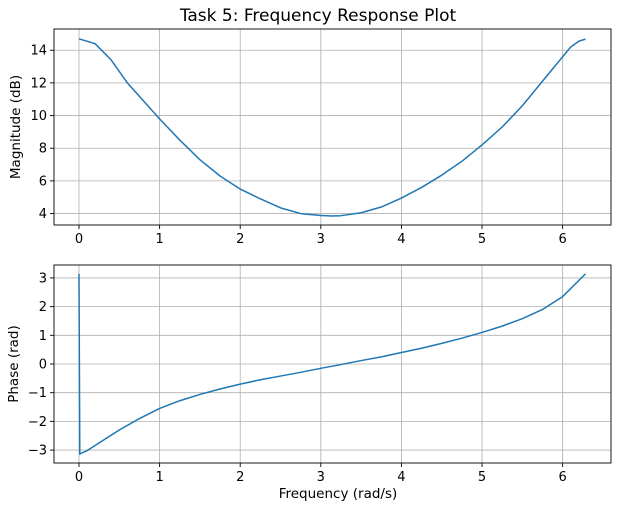  I want to click on magnitude-x-tick-label: 3, so click(321, 239).